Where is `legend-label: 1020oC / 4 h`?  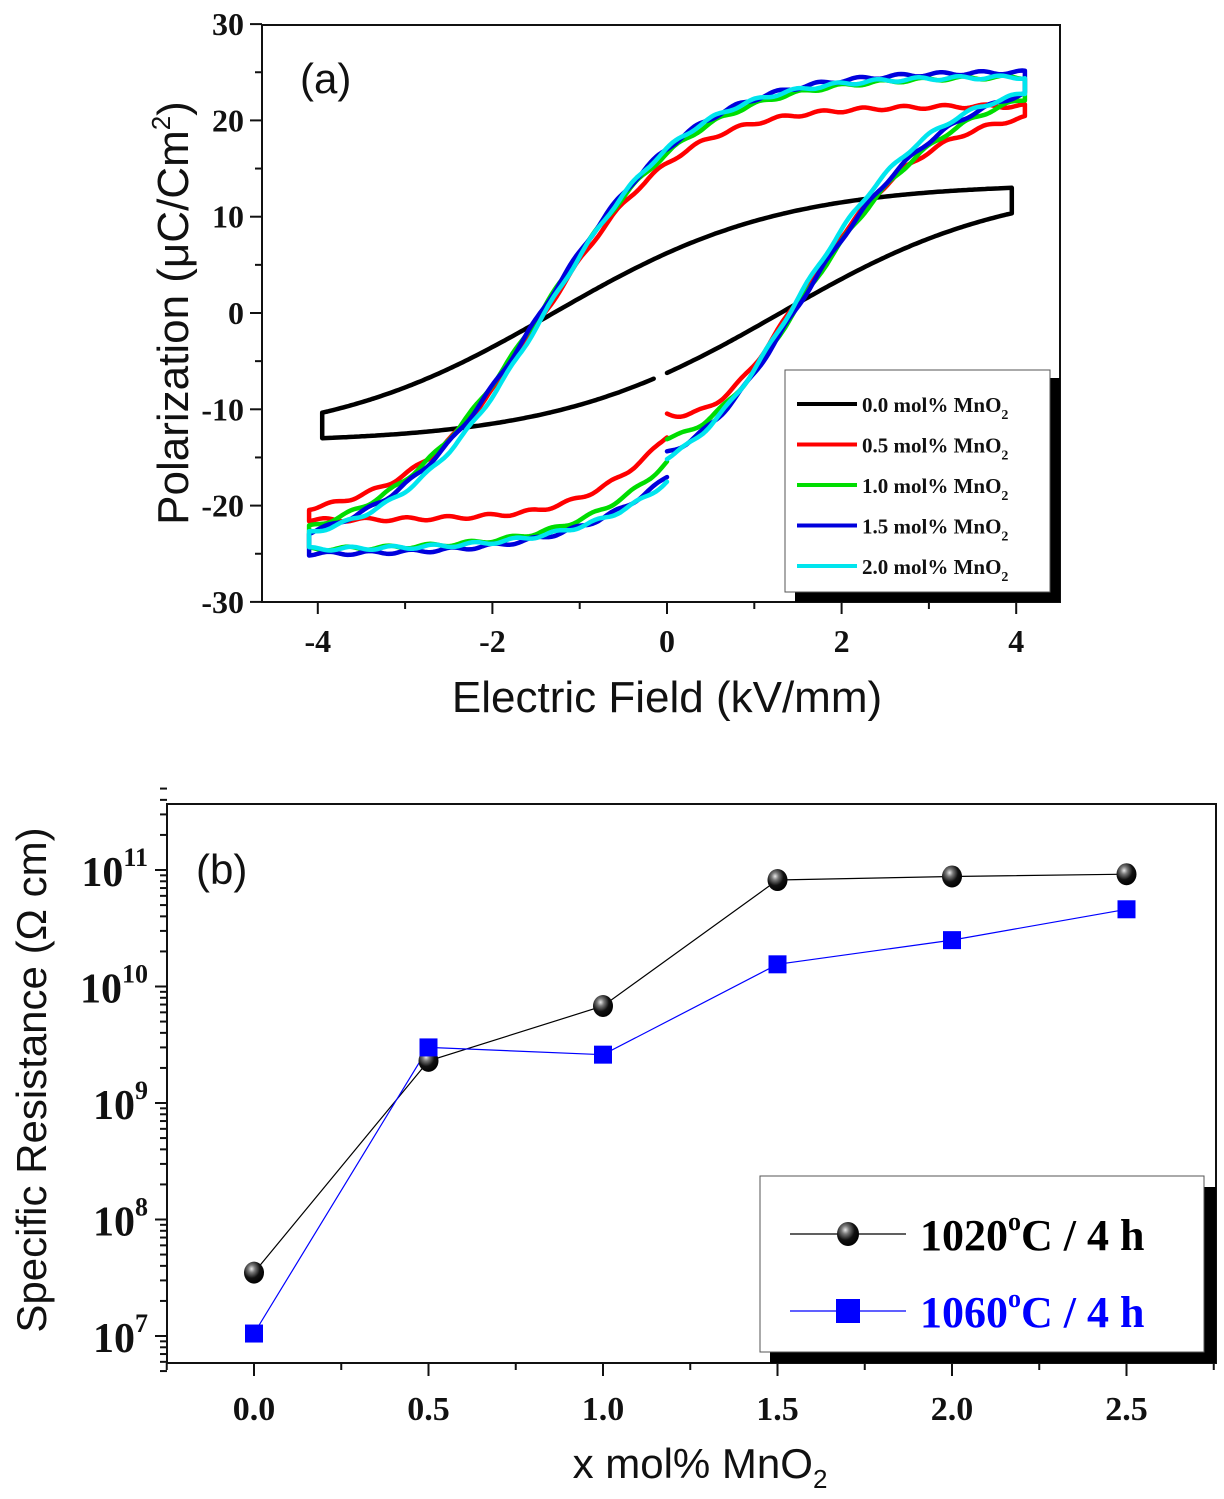
legend-label: 1020oC / 4 h is located at coordinates (1032, 1233).